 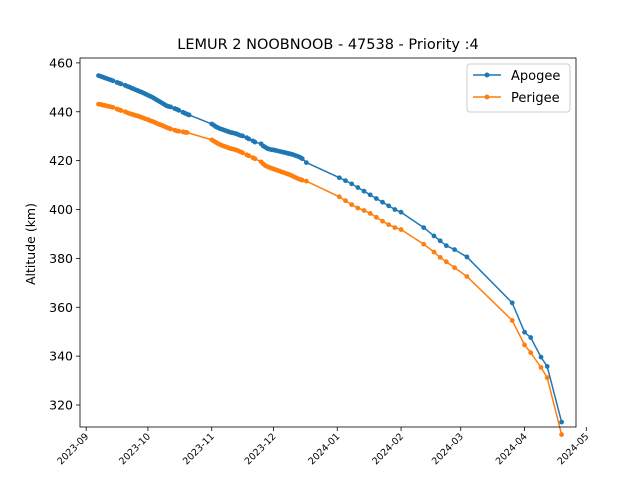 I want to click on y-tick-label: 340, so click(x=61, y=356).